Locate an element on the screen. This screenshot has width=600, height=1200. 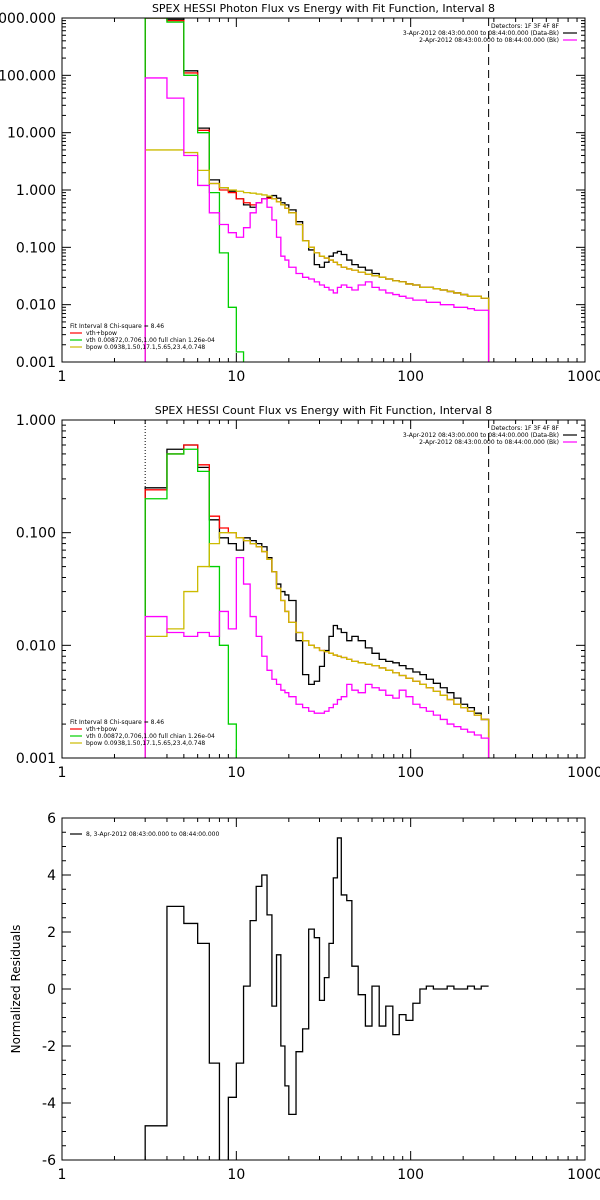
y-tick-label: 1000.000 is located at coordinates (28, 19).